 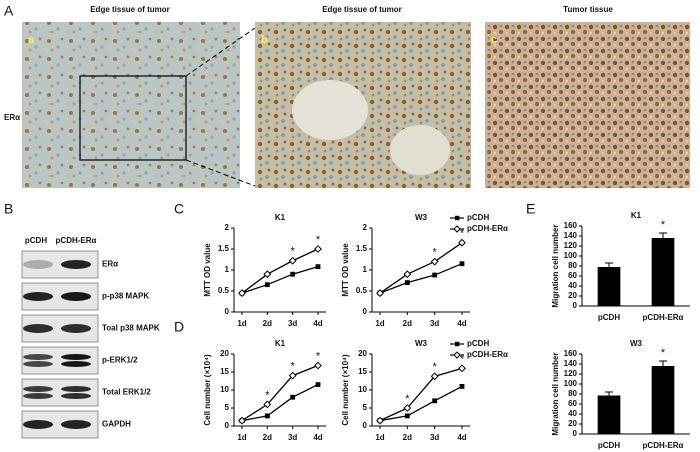 What do you see at coordinates (588, 9) in the screenshot?
I see `image-title: Tumor tissue` at bounding box center [588, 9].